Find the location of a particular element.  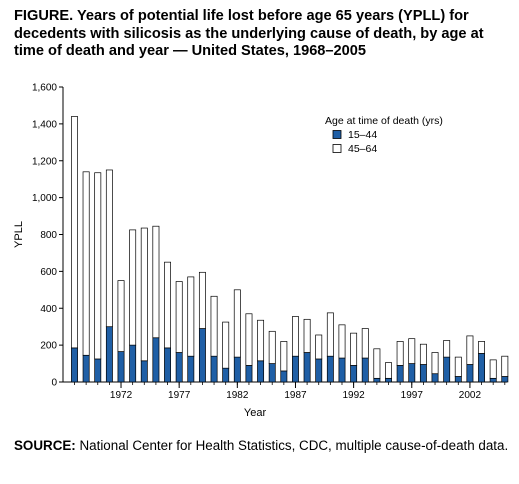

legend-title: Age at time of death (yrs) is located at coordinates (384, 121).